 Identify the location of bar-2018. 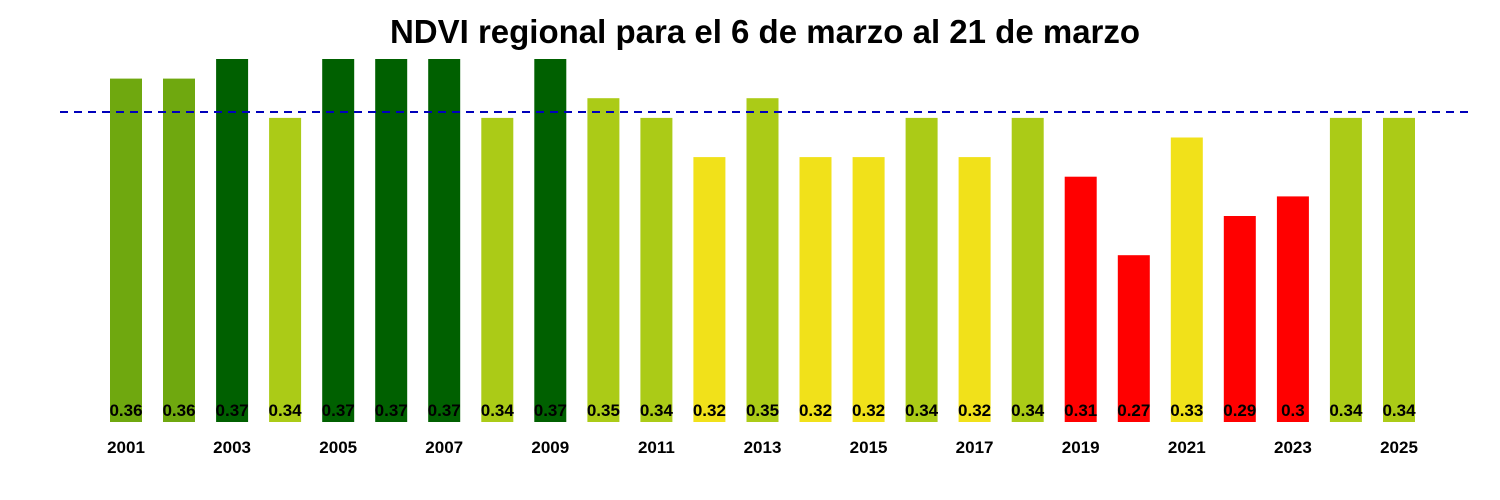
(1027, 270).